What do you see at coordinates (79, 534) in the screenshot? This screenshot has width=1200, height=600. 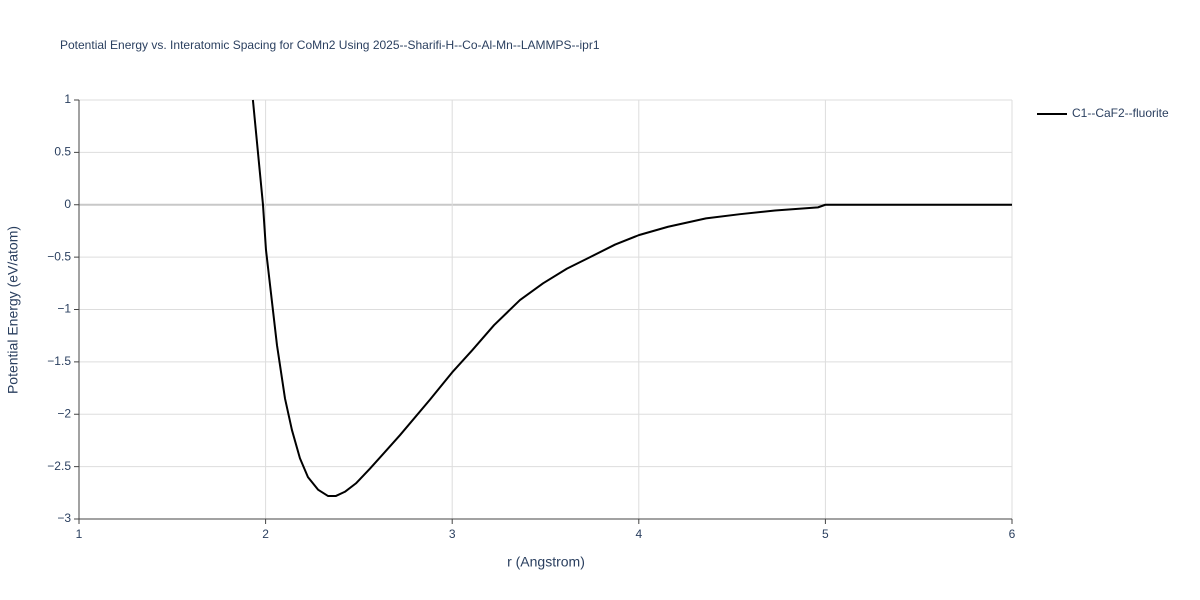 I see `x-tick-label: 1` at bounding box center [79, 534].